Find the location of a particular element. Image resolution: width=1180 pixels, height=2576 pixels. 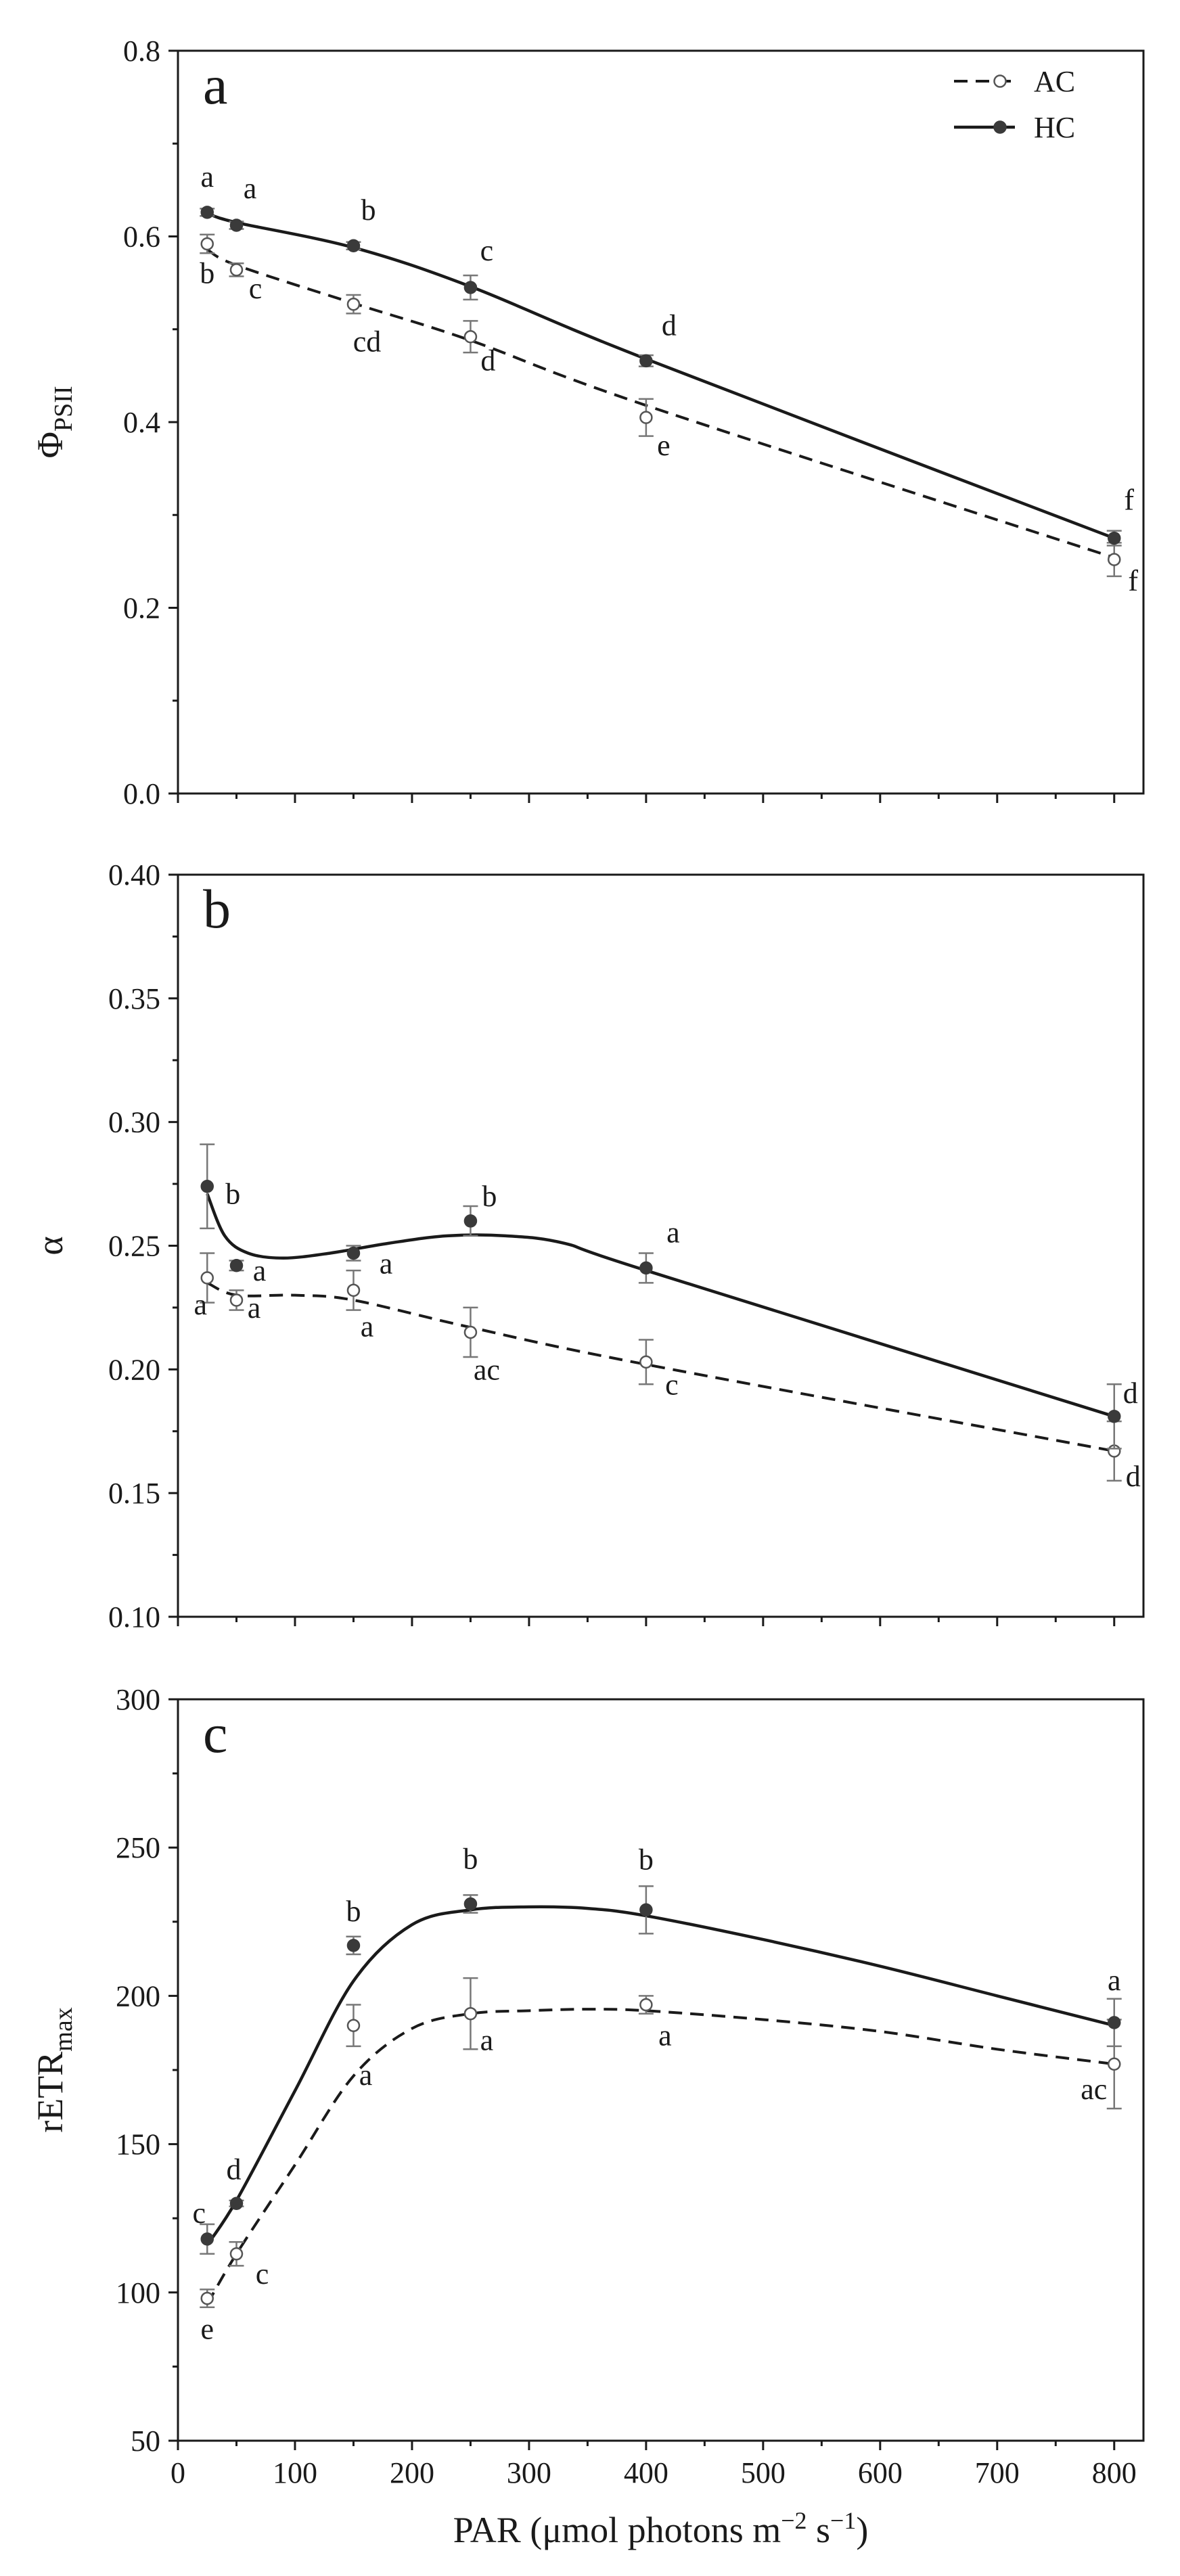

x-tick-label: 0 is located at coordinates (178, 2472).